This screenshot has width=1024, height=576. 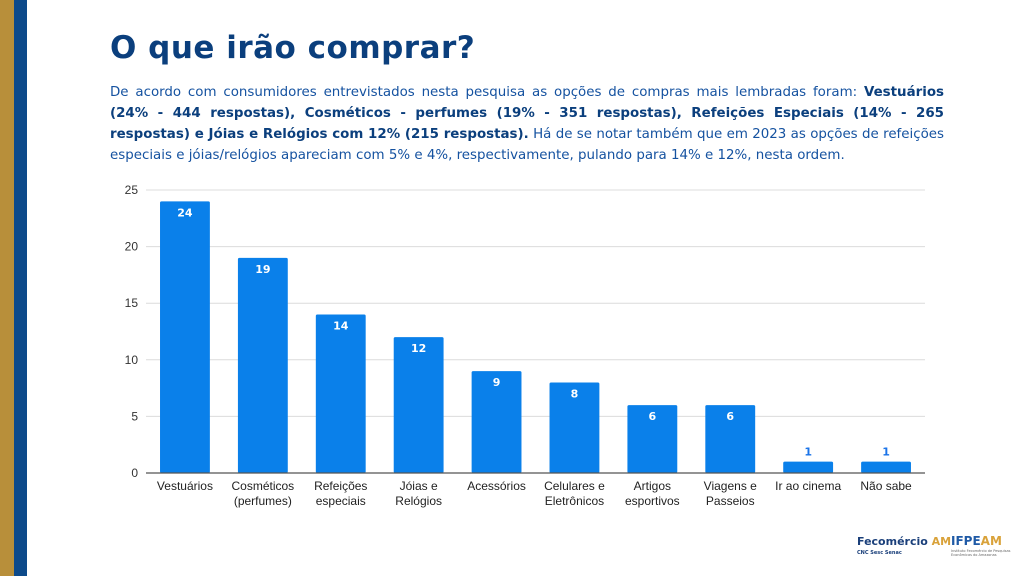 What do you see at coordinates (418, 348) in the screenshot?
I see `data-label: 12` at bounding box center [418, 348].